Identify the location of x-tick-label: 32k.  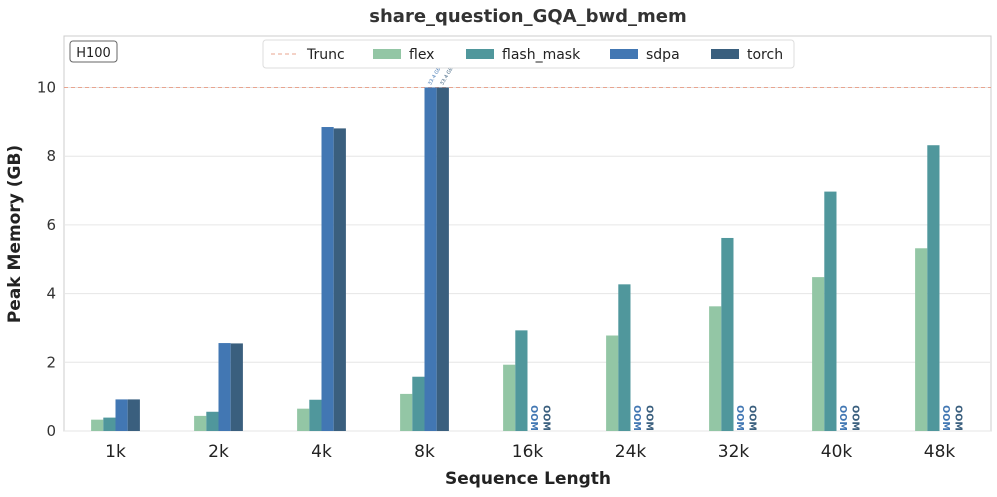
(734, 452).